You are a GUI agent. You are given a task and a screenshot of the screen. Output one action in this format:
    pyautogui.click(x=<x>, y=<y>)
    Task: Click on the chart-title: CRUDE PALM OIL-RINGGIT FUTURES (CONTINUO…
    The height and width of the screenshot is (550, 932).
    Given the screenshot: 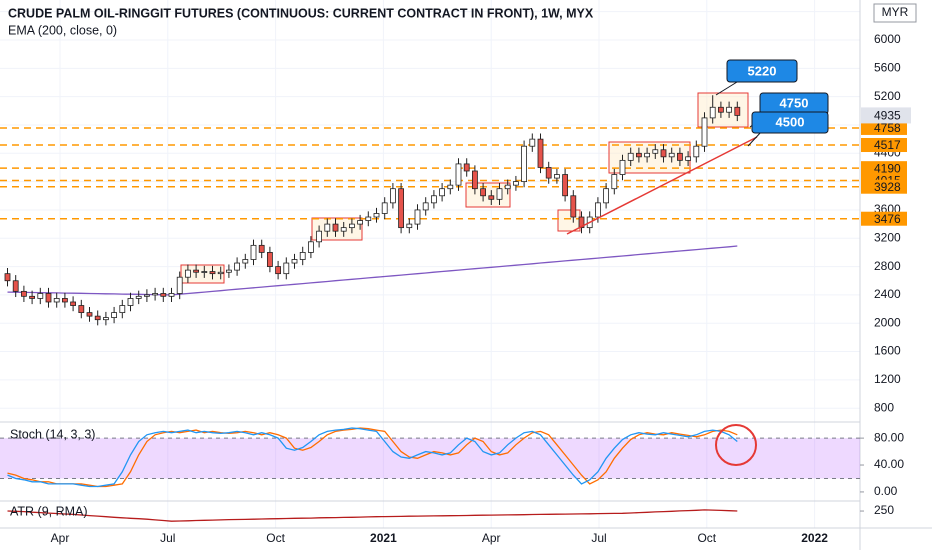 What is the action you would take?
    pyautogui.click(x=301, y=13)
    